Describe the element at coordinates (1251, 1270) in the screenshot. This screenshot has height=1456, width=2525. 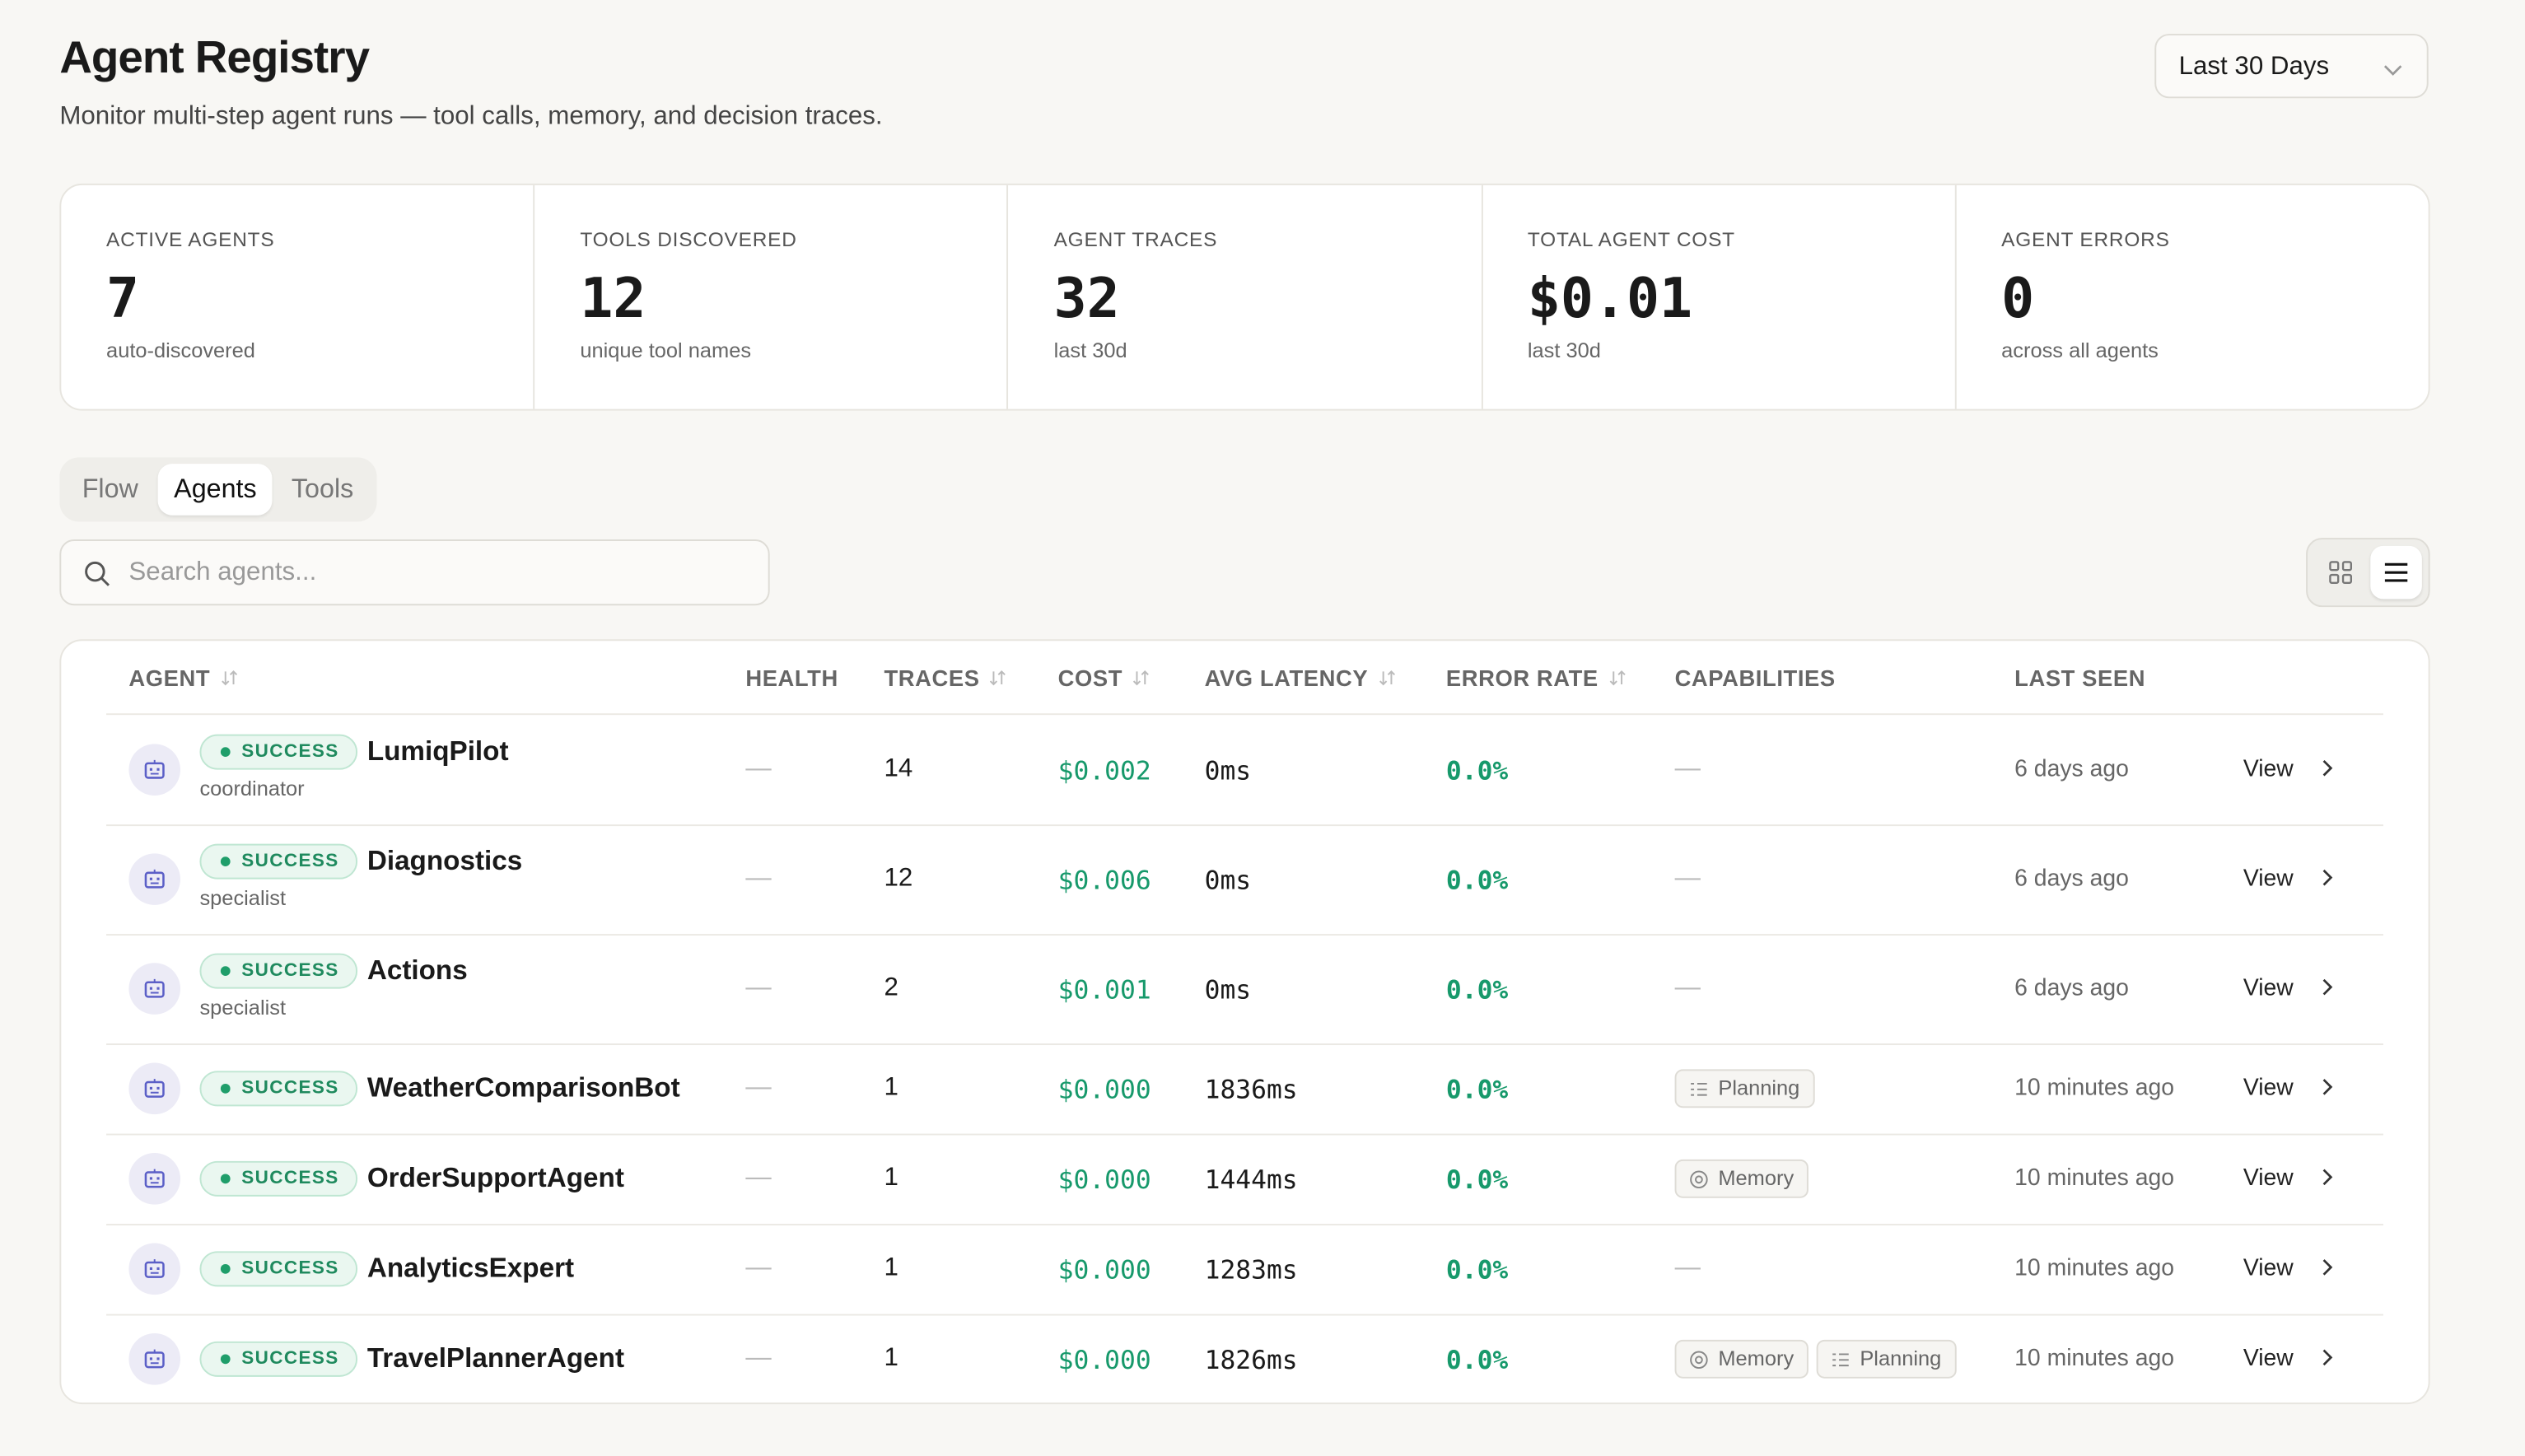
I see `avg-latency: 1283ms` at that location.